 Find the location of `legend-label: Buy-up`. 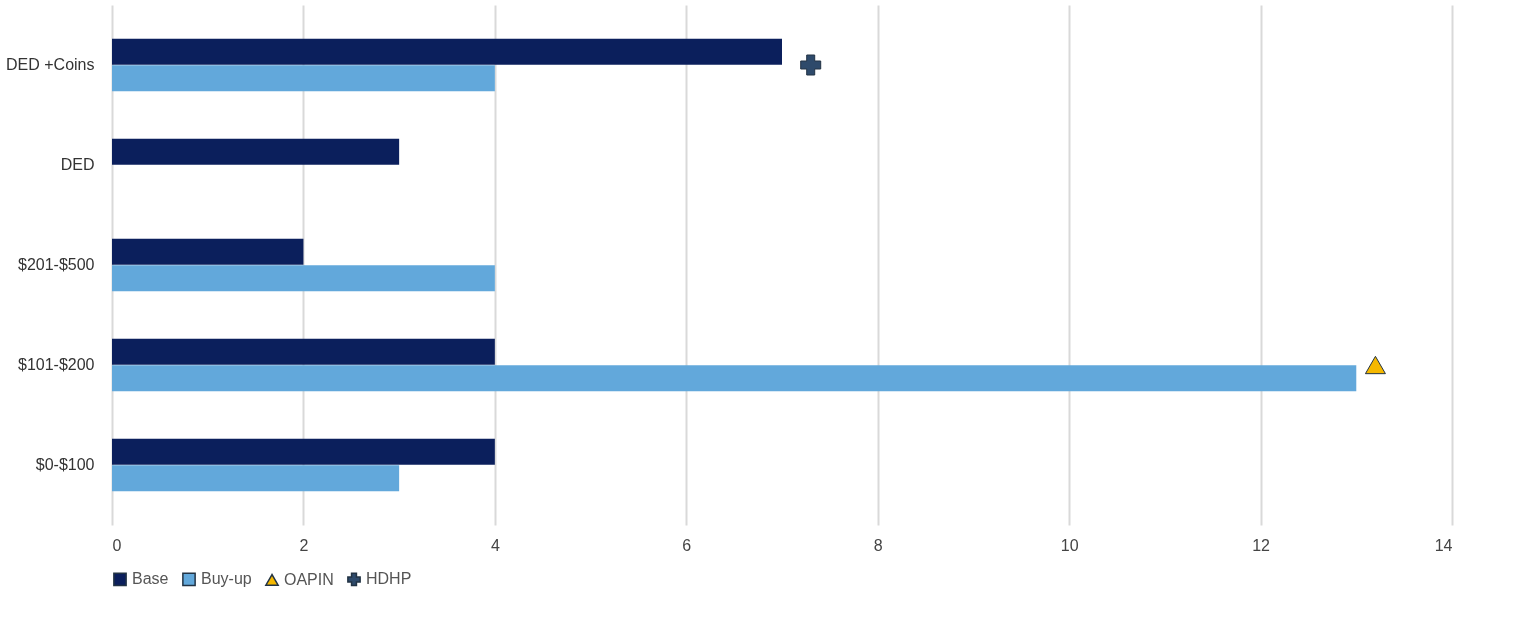

legend-label: Buy-up is located at coordinates (226, 579).